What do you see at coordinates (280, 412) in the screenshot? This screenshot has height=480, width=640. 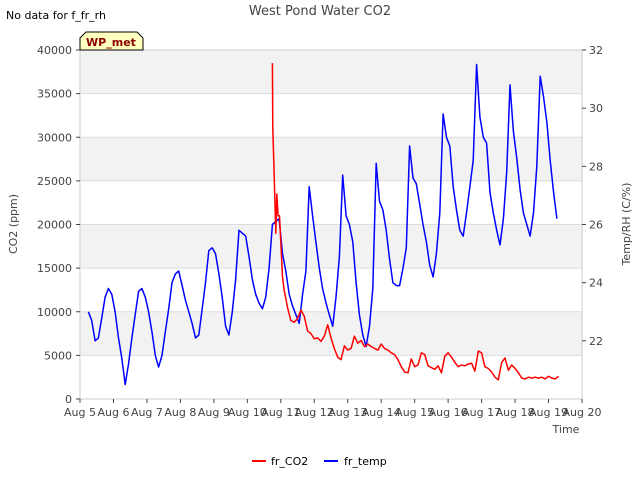 I see `x-tick-label: Aug 11` at bounding box center [280, 412].